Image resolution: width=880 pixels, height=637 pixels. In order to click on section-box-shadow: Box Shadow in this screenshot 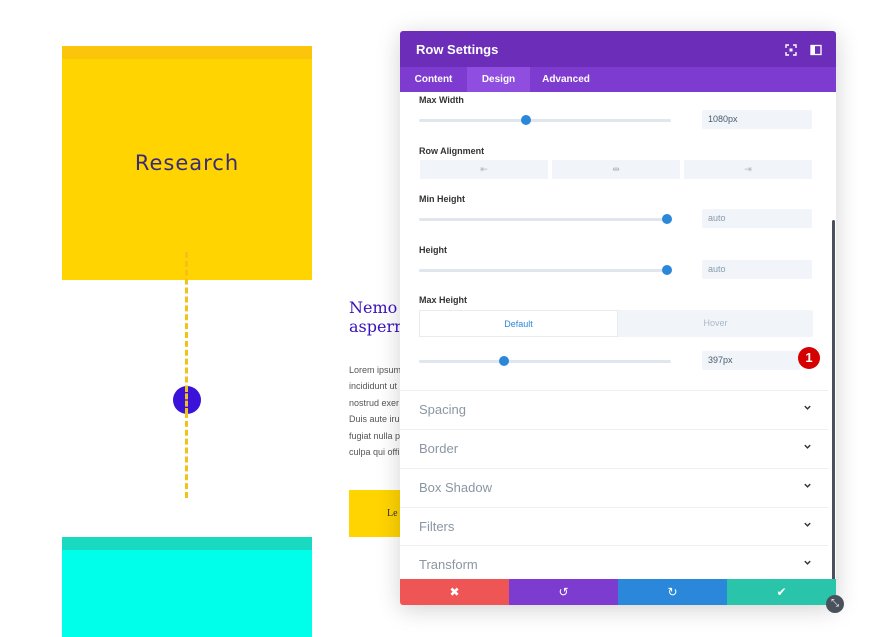, I will do `click(614, 487)`.